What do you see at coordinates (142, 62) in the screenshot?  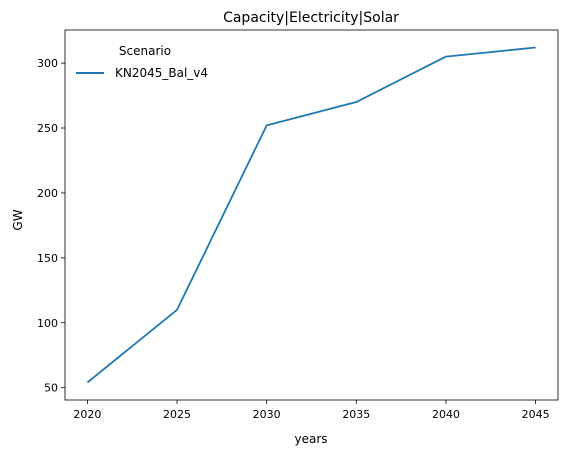 I see `legend: Scenario KN2045_Bal_v4` at bounding box center [142, 62].